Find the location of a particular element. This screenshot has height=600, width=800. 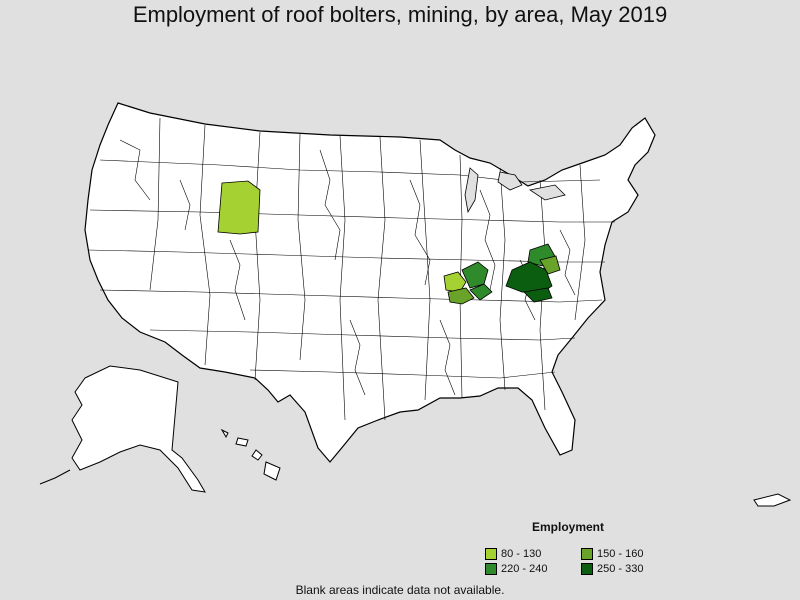

legend-item: 220 - 240 is located at coordinates (533, 568).